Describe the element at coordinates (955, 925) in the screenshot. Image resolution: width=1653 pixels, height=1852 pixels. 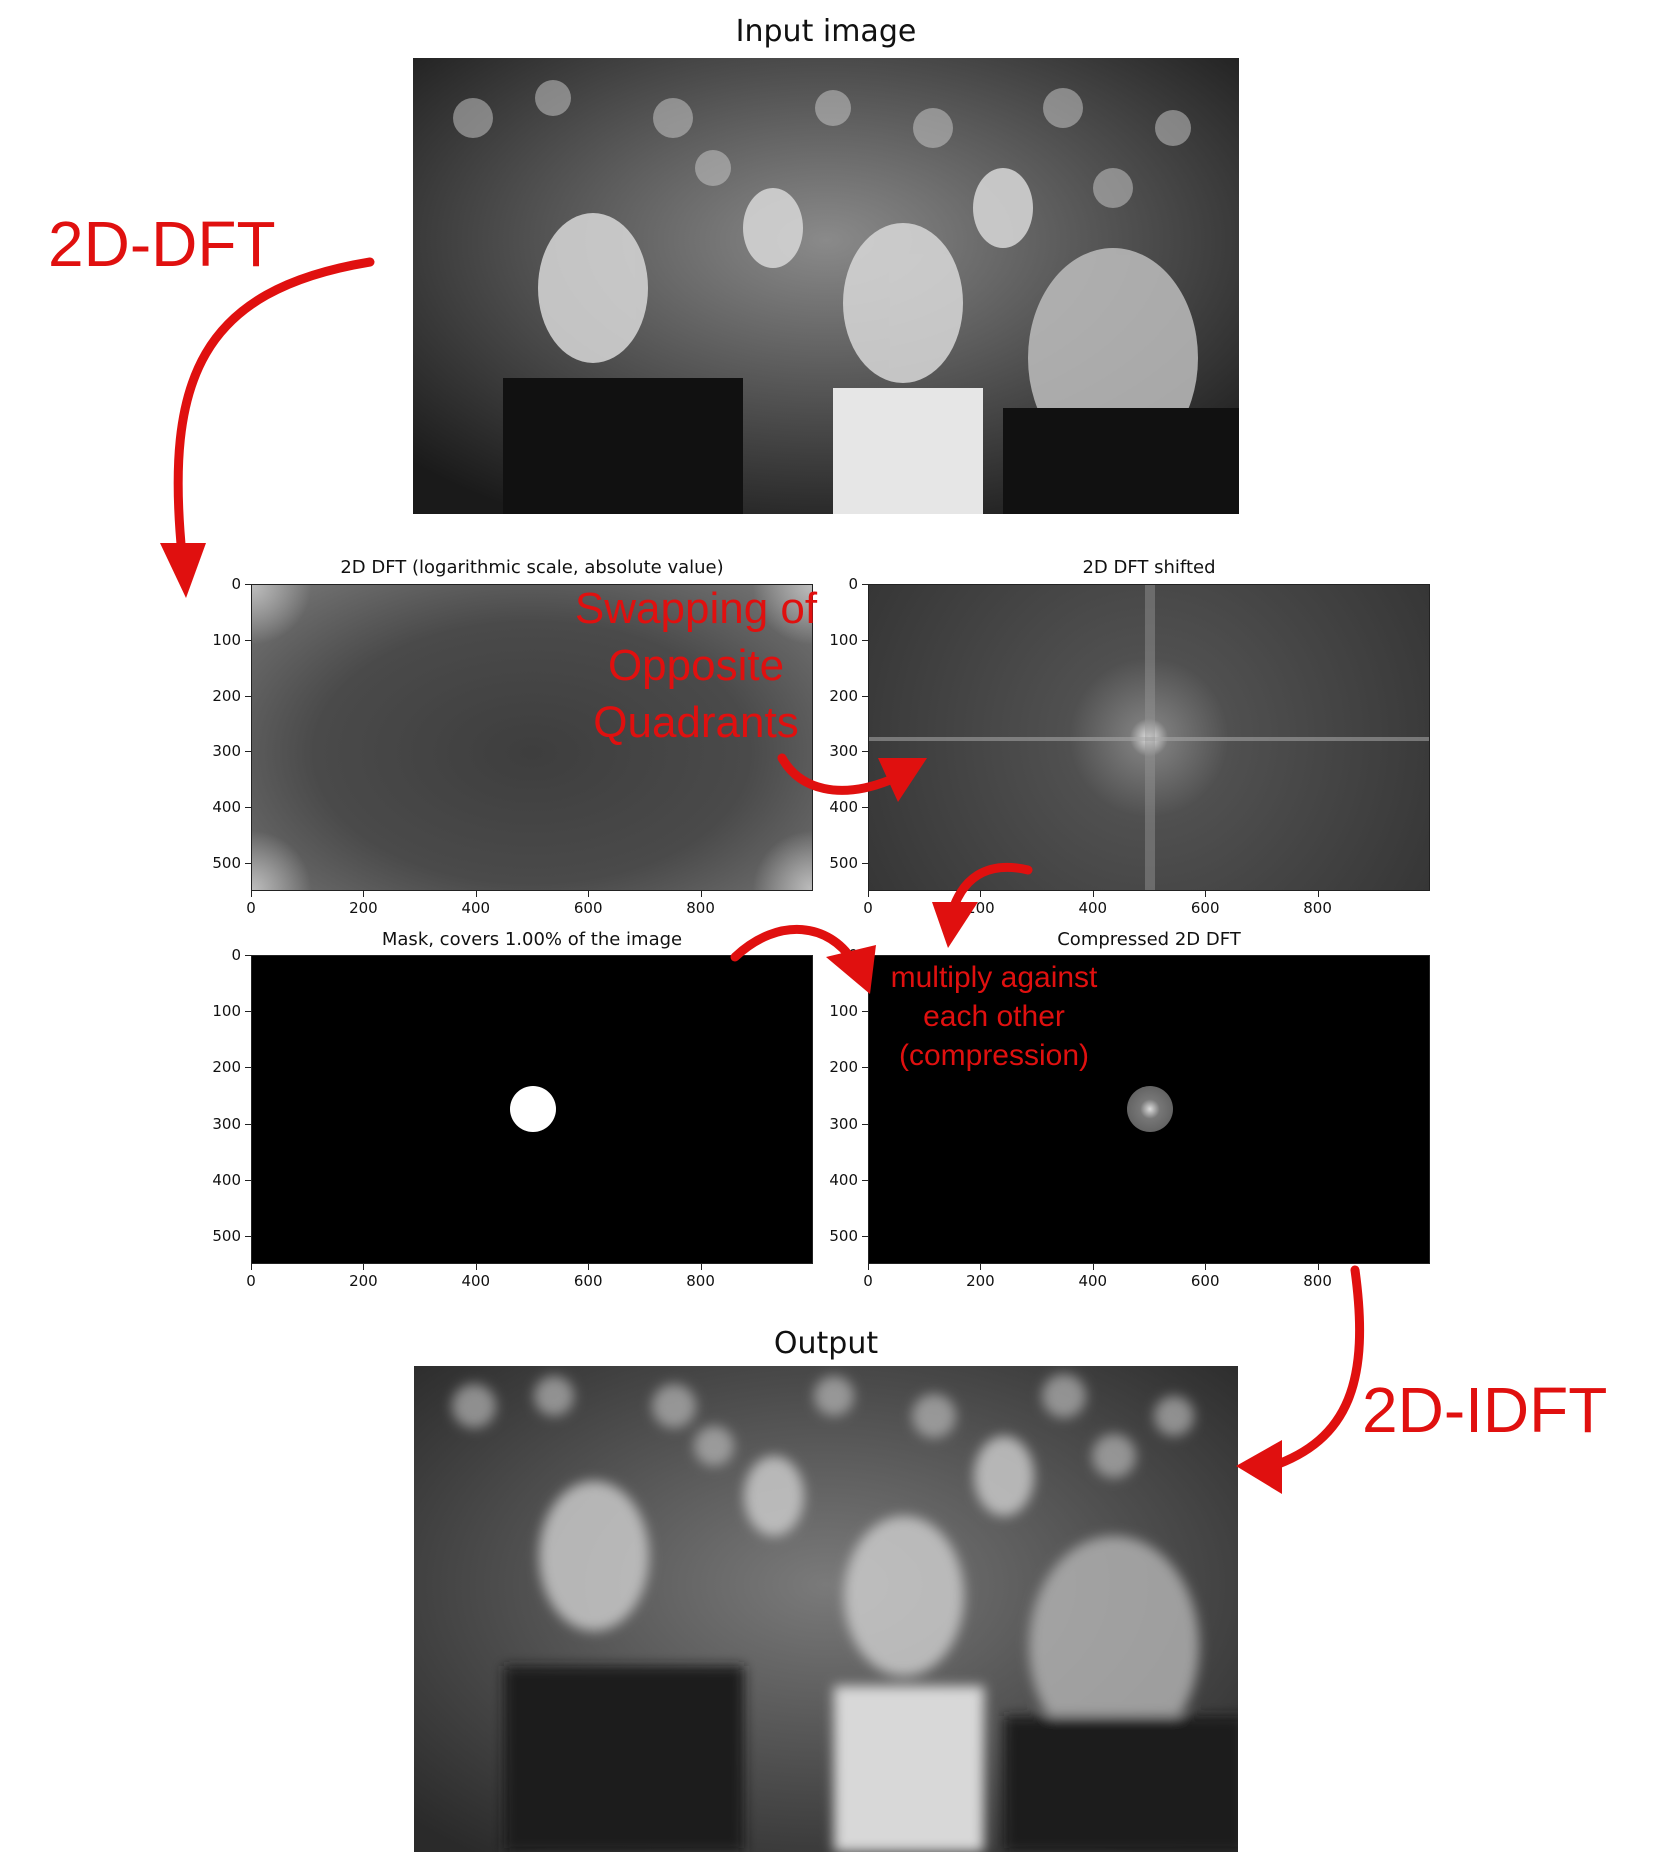
I see `shift-to-compressed-arrowhead` at that location.